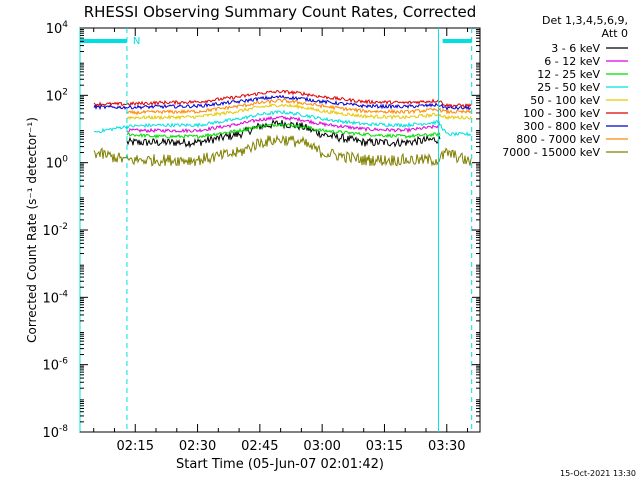 The image size is (640, 480). I want to click on legend-header: Det 1,3,4,5,6,9,, so click(585, 20).